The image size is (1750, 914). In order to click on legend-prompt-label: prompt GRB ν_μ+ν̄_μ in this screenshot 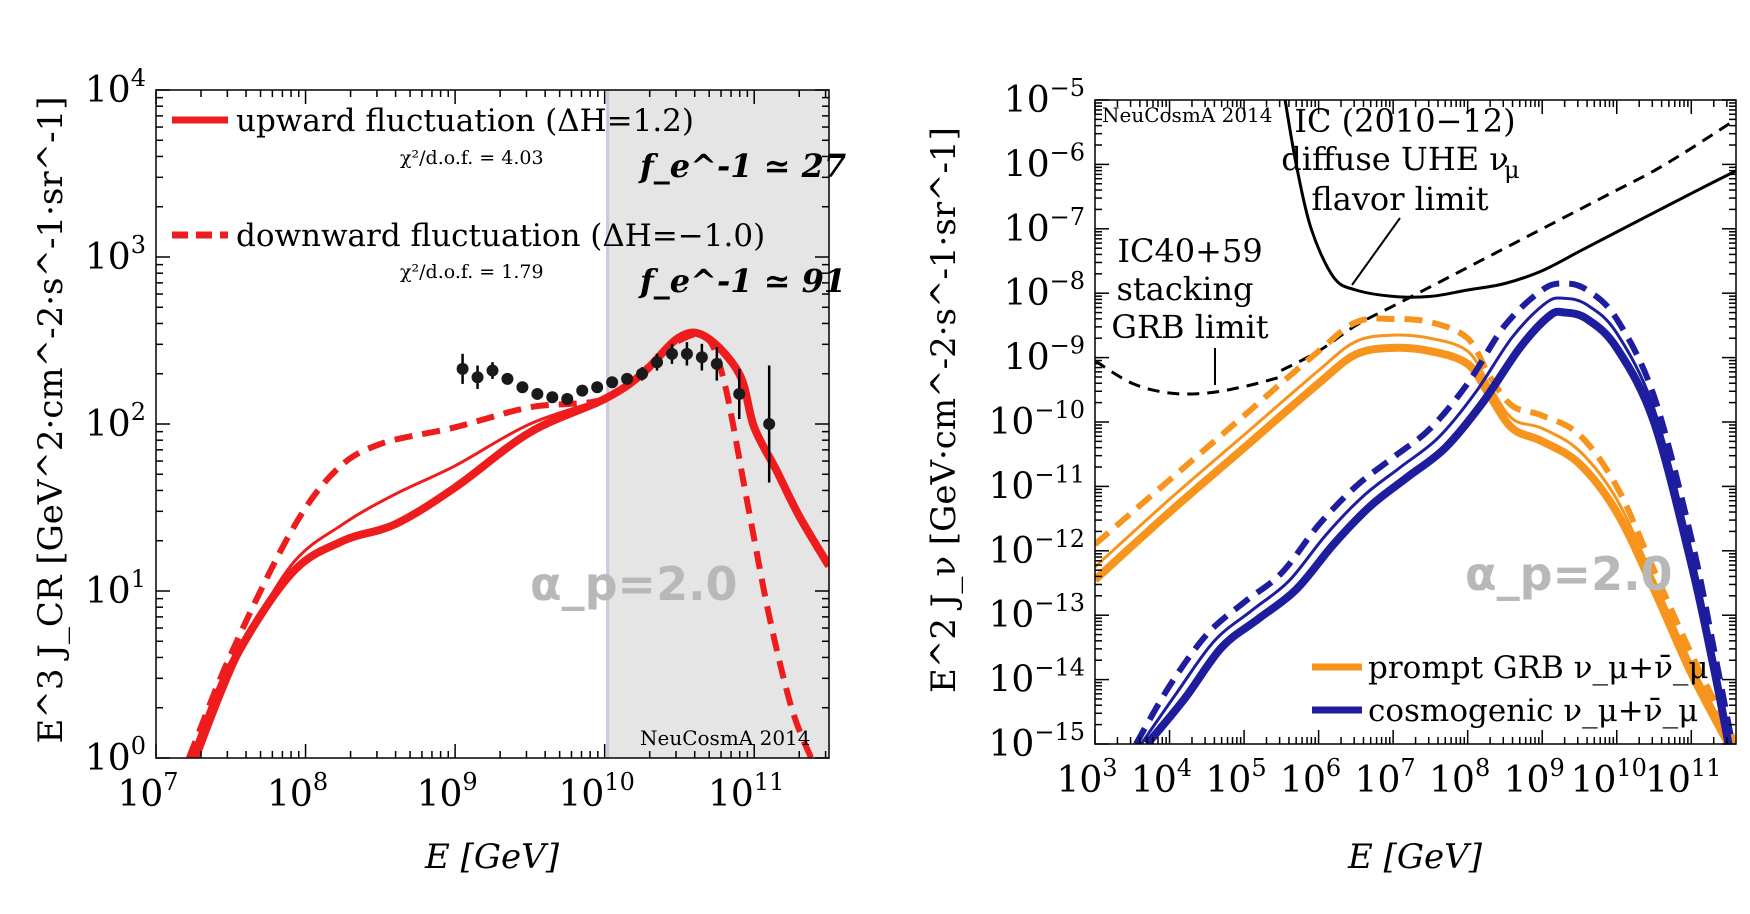, I will do `click(1538, 668)`.